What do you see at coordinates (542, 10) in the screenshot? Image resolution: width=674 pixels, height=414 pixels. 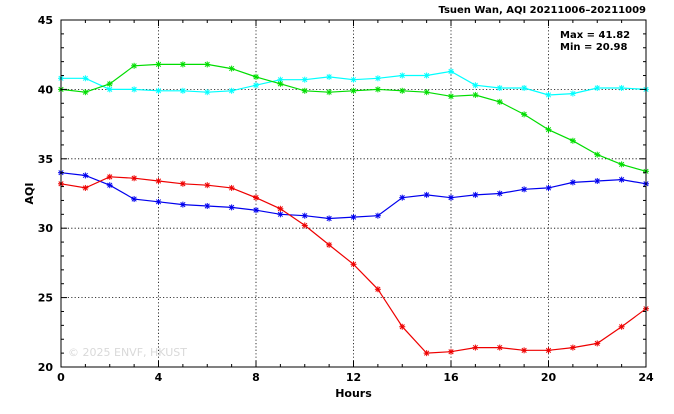 I see `chart-title: Tsuen Wan, AQI 20211006–20211009` at bounding box center [542, 10].